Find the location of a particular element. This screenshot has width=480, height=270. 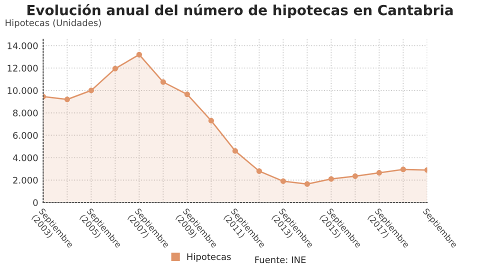

y-tick-label: 6.000 is located at coordinates (25, 135).